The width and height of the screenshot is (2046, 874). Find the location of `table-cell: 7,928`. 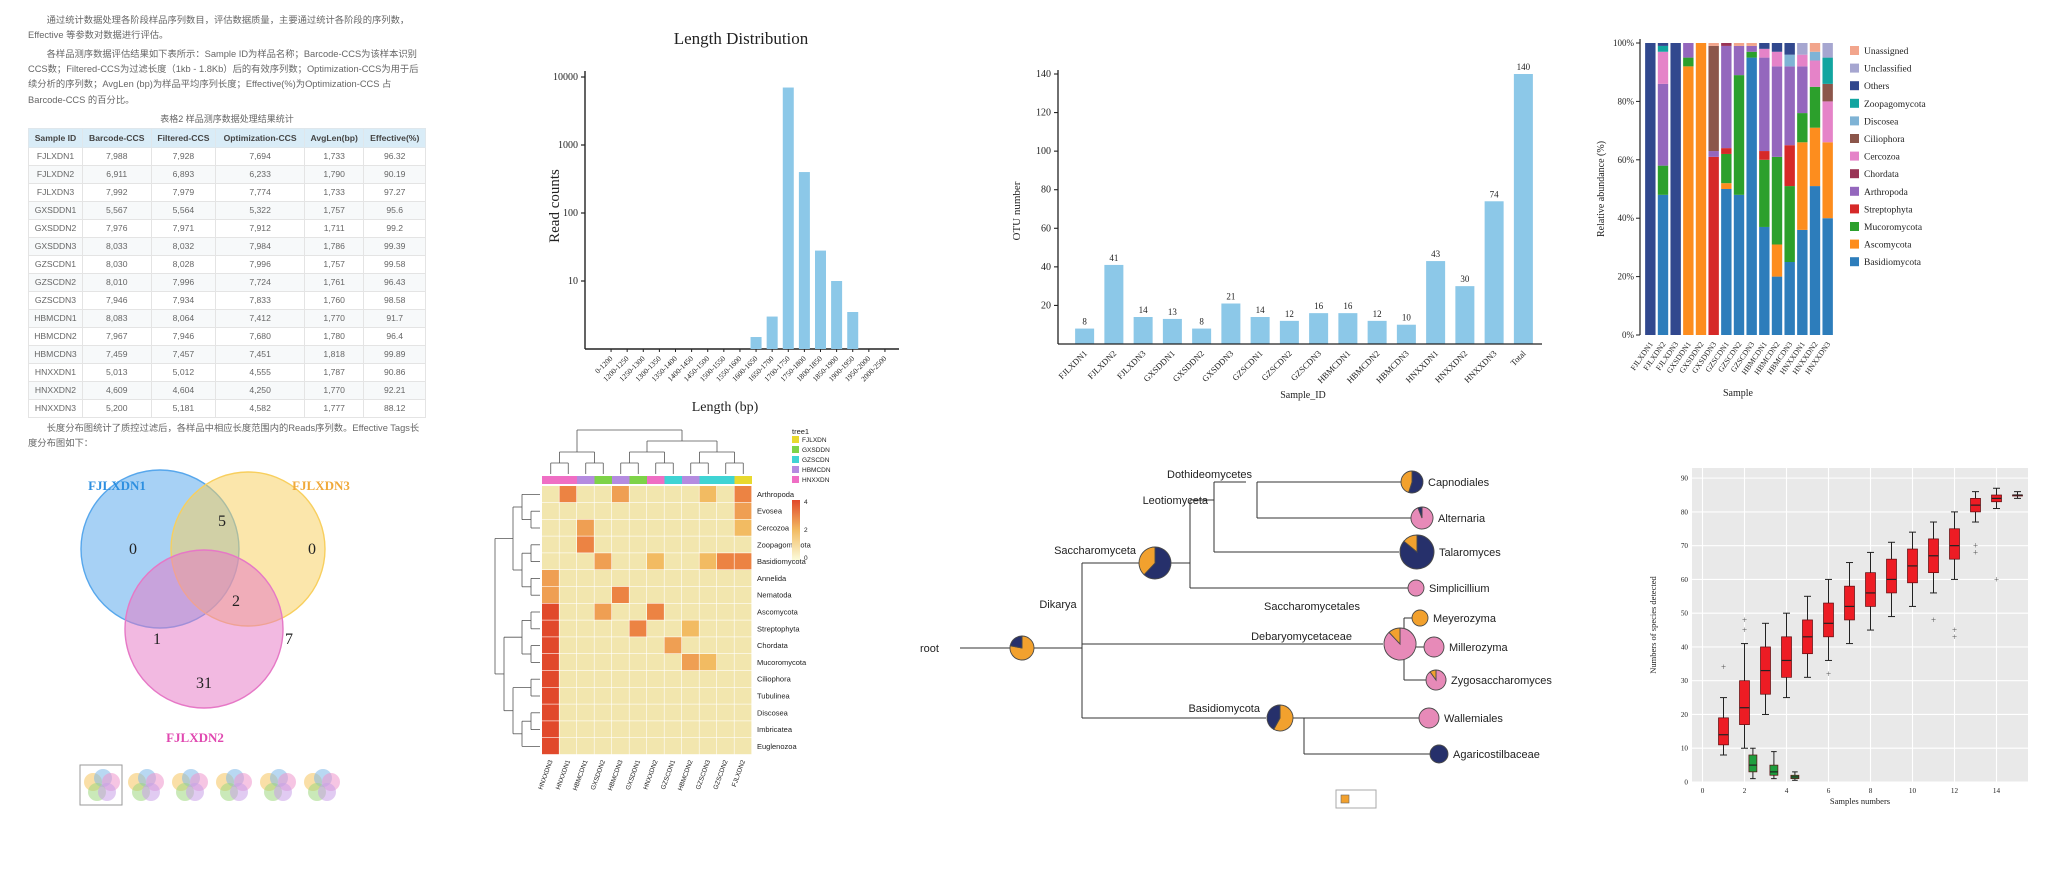

table-cell: 7,928 is located at coordinates (183, 156).